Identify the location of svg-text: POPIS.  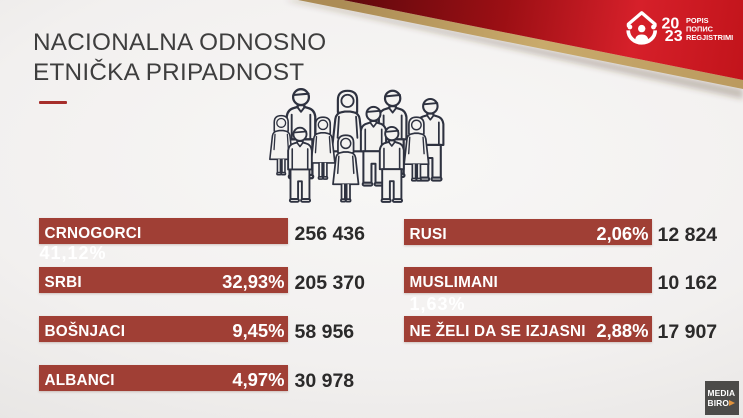
(697, 20).